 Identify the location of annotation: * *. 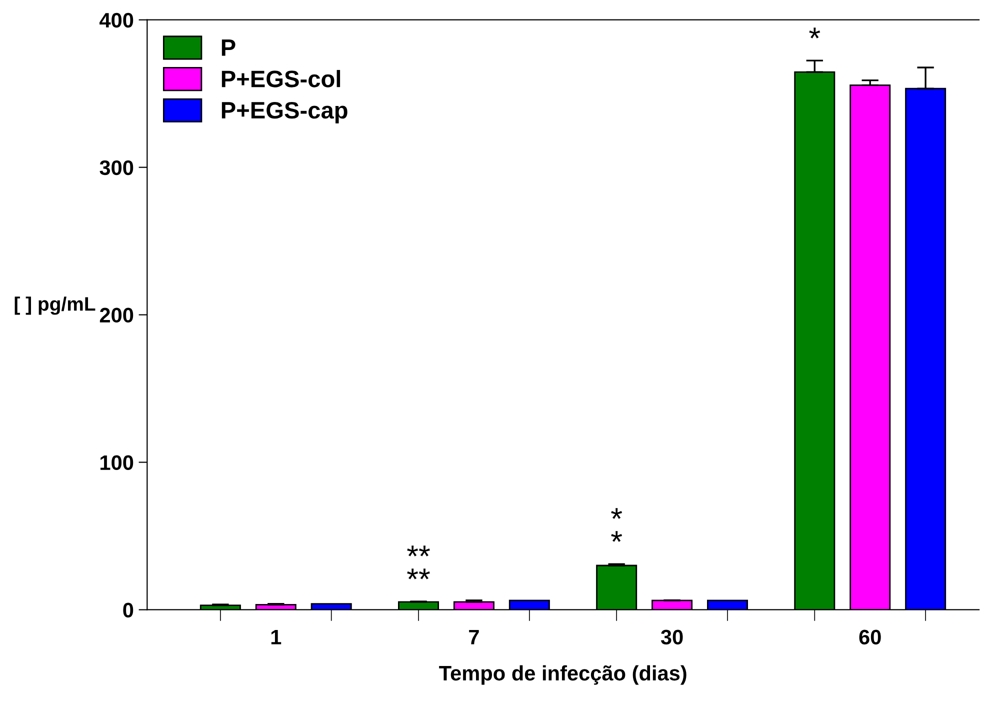
(616, 525).